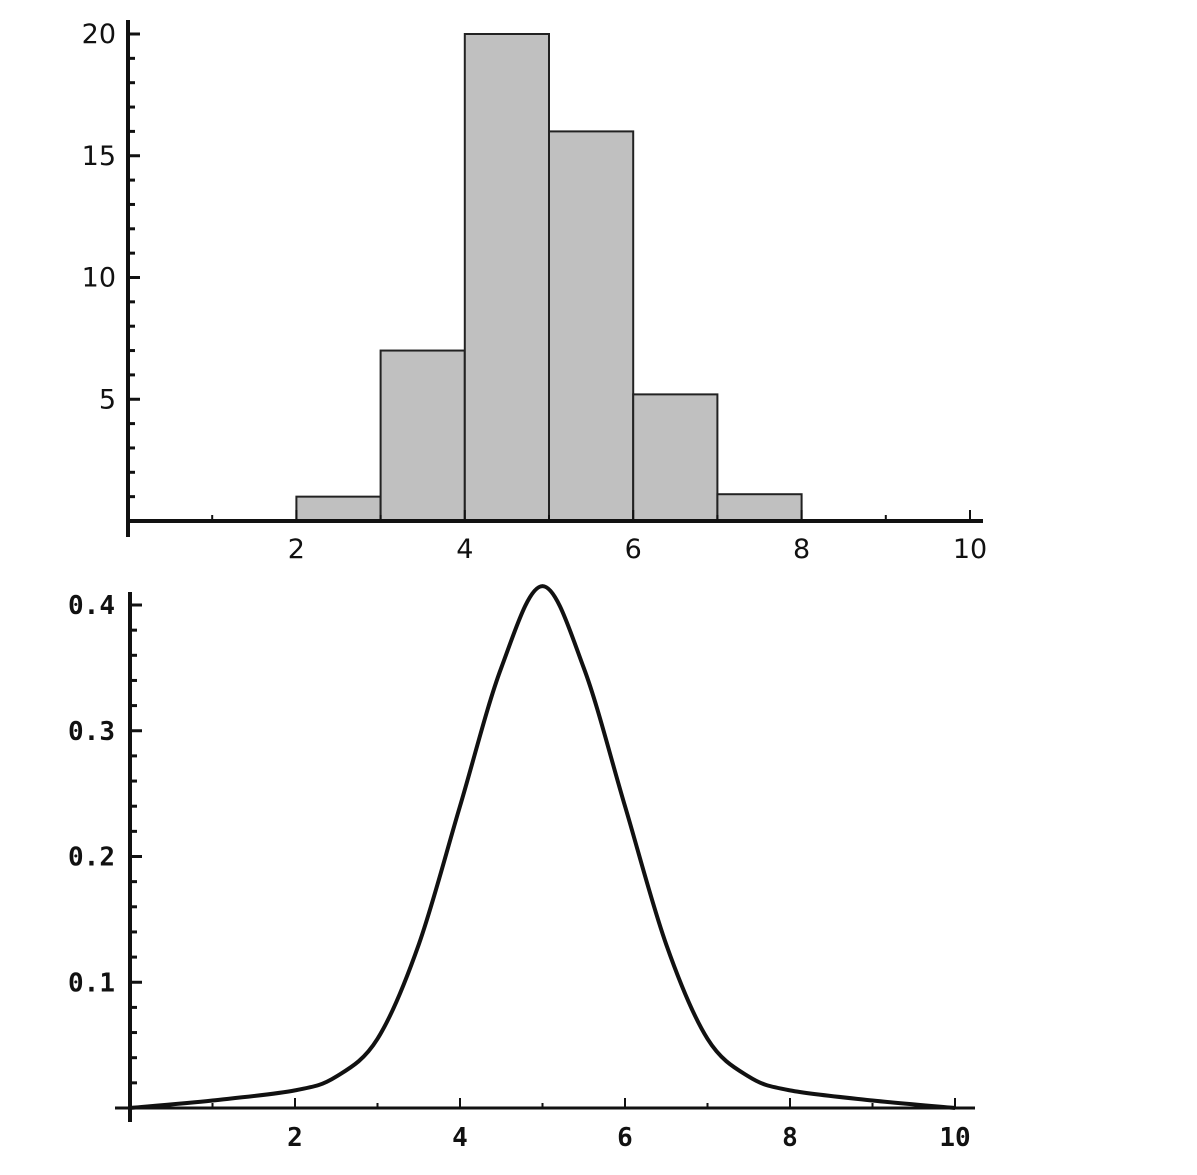  I want to click on density-x-tick-label: 10, so click(954, 1138).